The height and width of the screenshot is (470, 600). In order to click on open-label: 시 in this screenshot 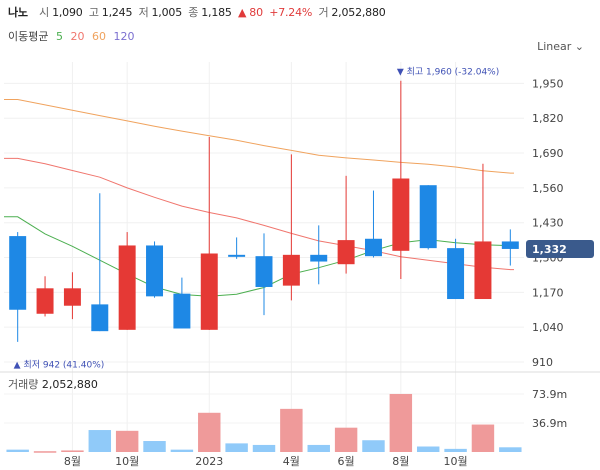, I will do `click(44, 12)`.